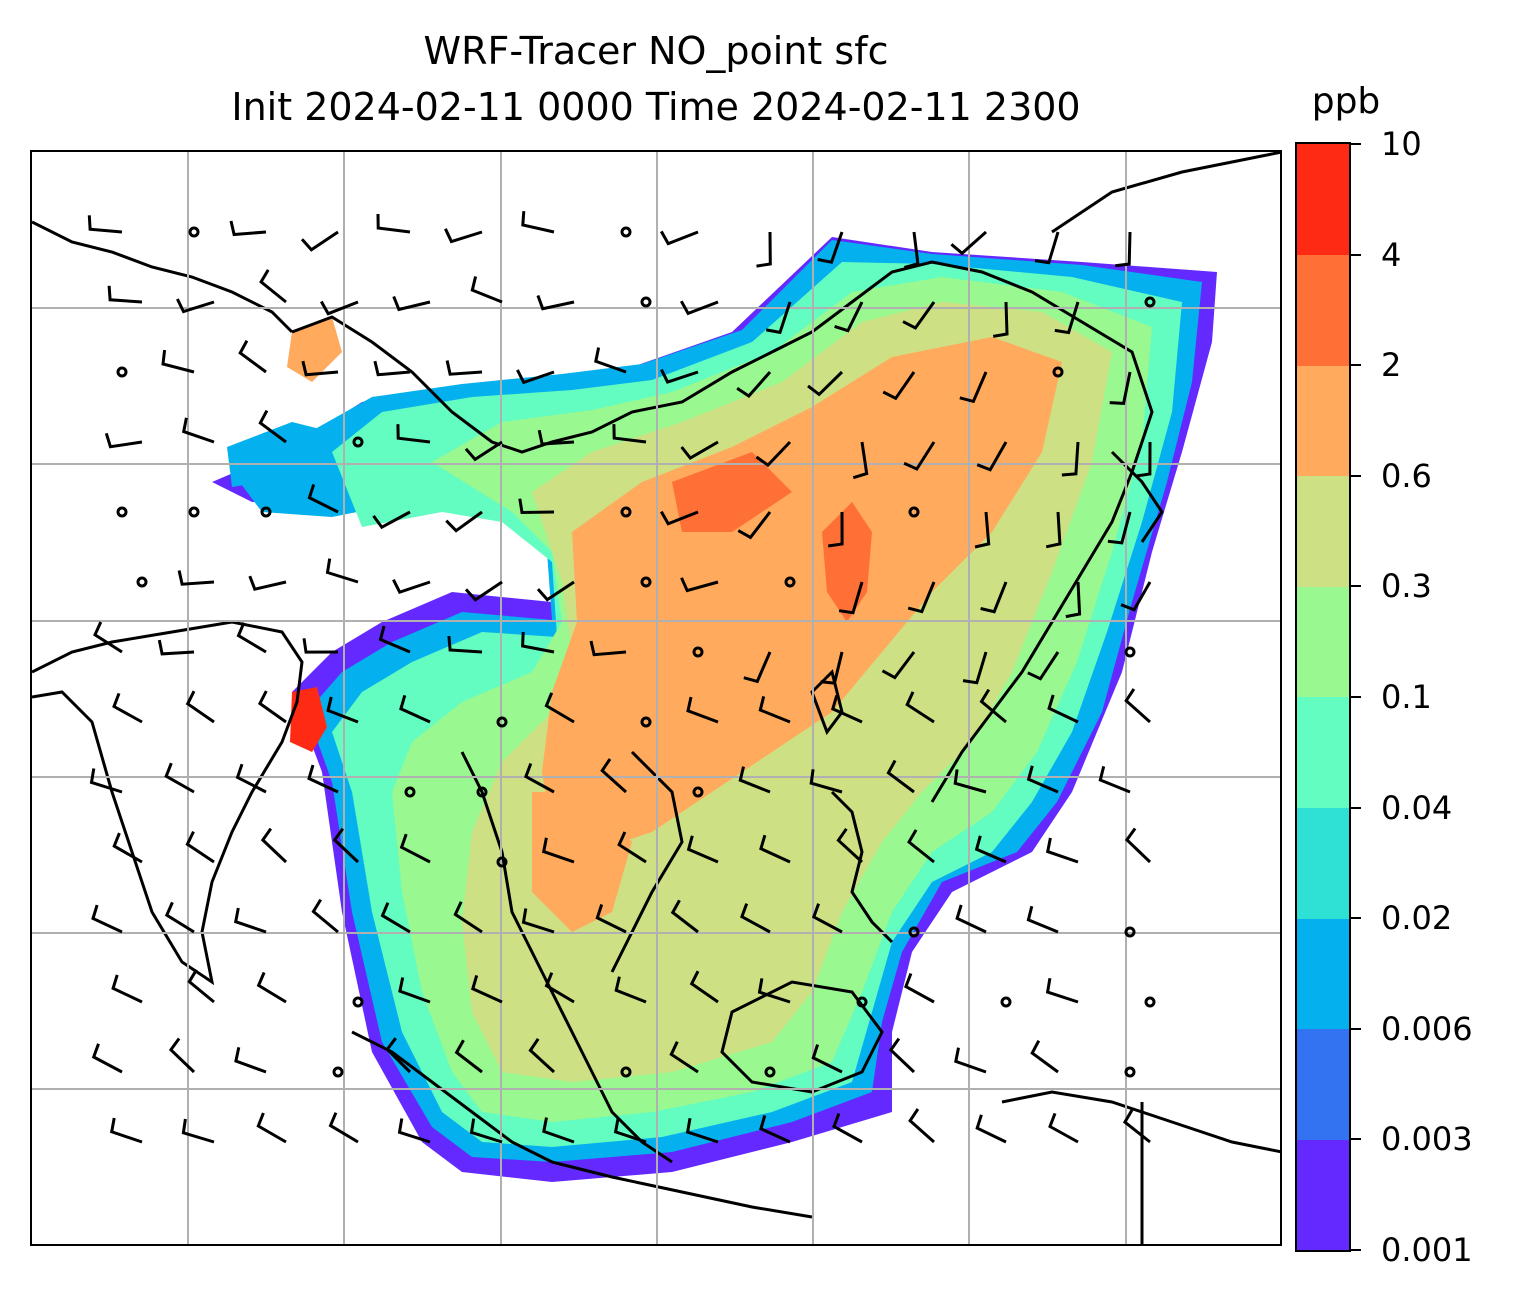  What do you see at coordinates (163, 277) in the screenshot?
I see `coastline-india-north` at bounding box center [163, 277].